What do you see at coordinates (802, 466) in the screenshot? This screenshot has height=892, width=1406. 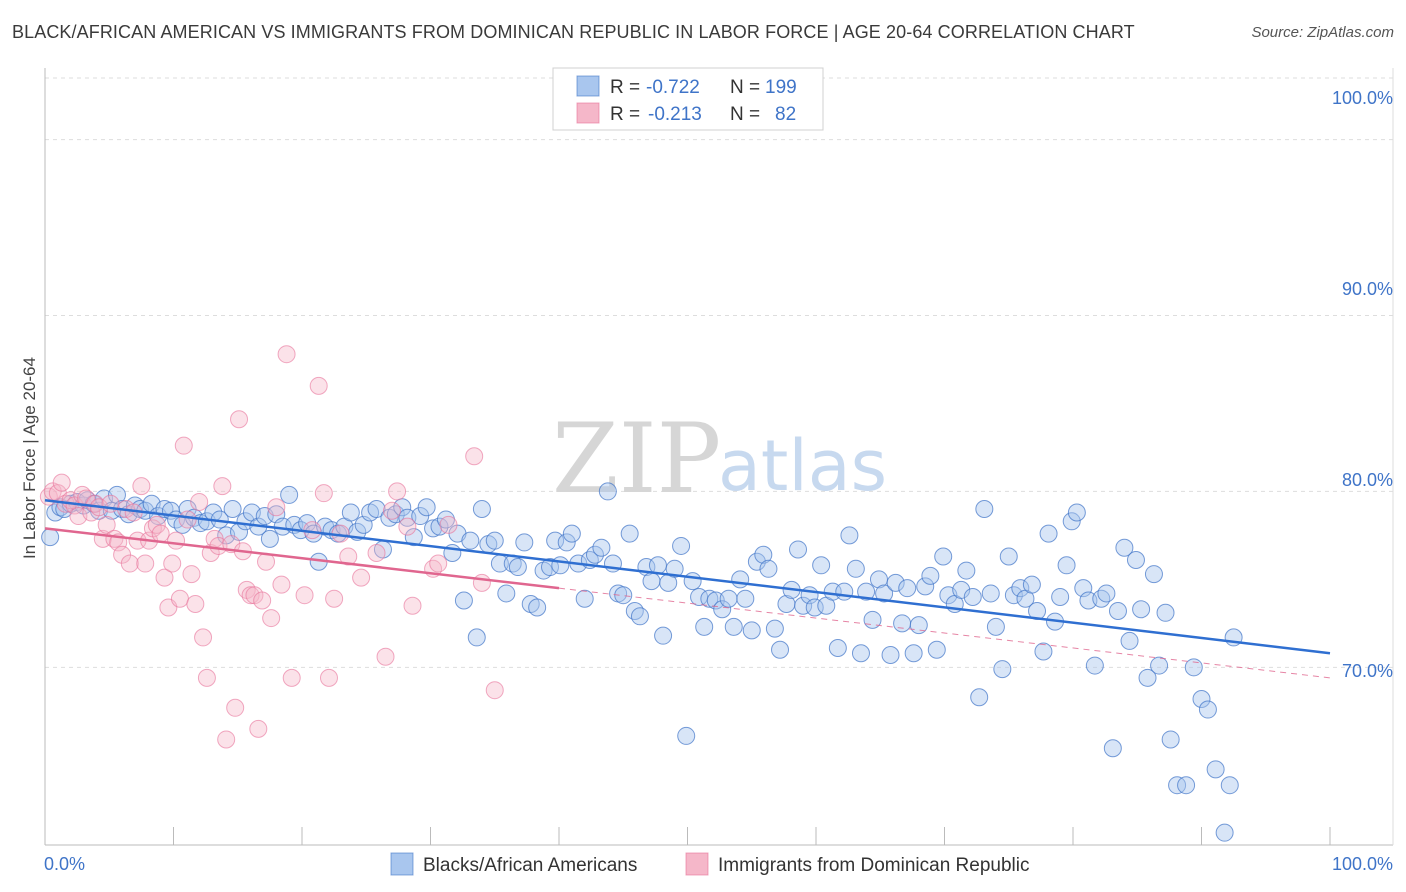 I see `watermark-atlas: atlas` at bounding box center [802, 466].